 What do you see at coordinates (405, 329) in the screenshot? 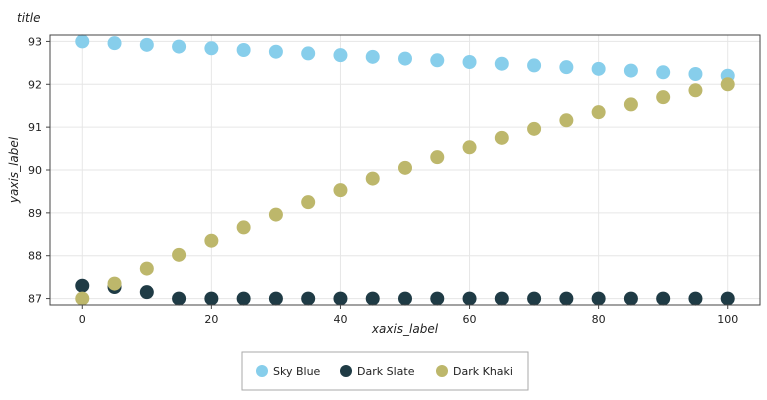
I see `x-axis-label: xaxis_label` at bounding box center [405, 329].